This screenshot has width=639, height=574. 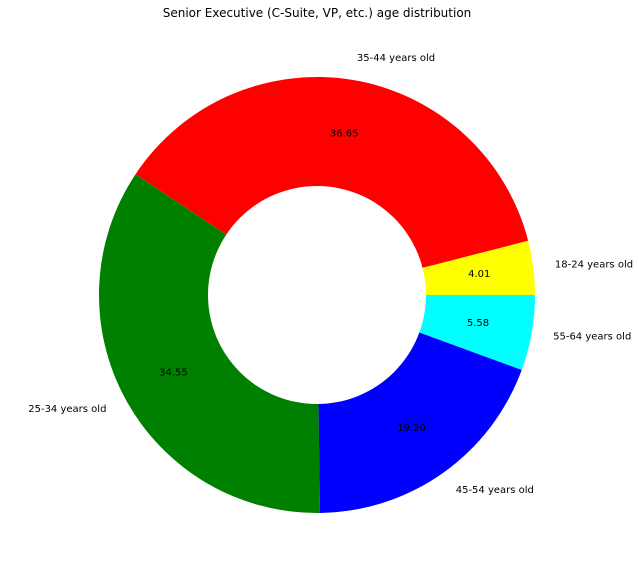 I want to click on donut-hole, so click(x=317, y=295).